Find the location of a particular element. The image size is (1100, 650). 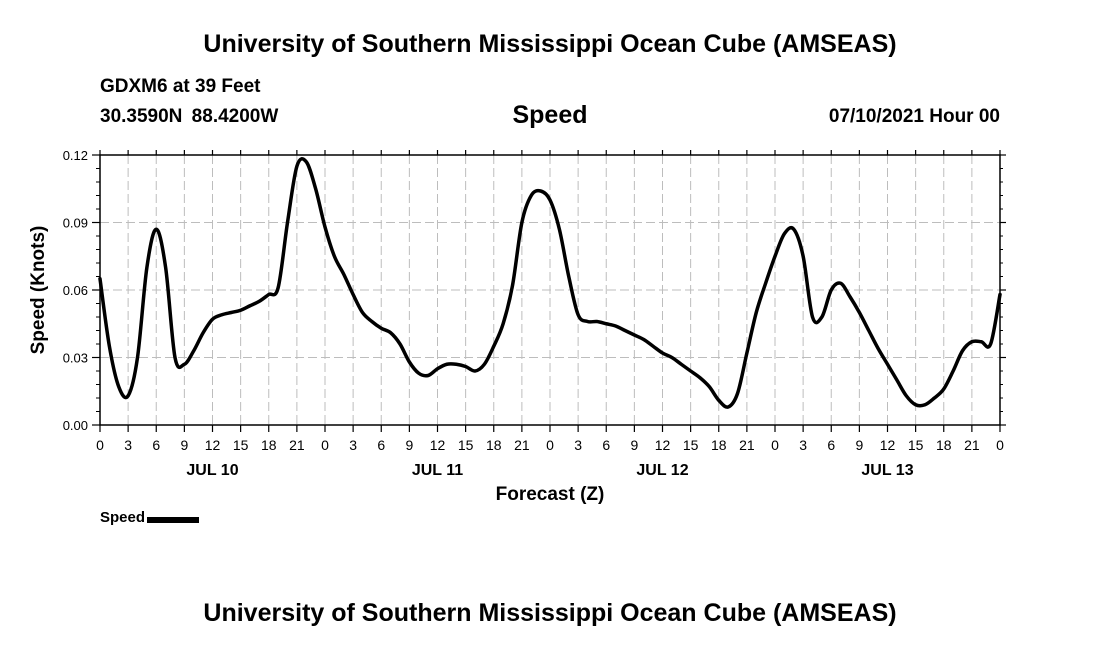

y-tick-label: 0.12 is located at coordinates (75, 155).